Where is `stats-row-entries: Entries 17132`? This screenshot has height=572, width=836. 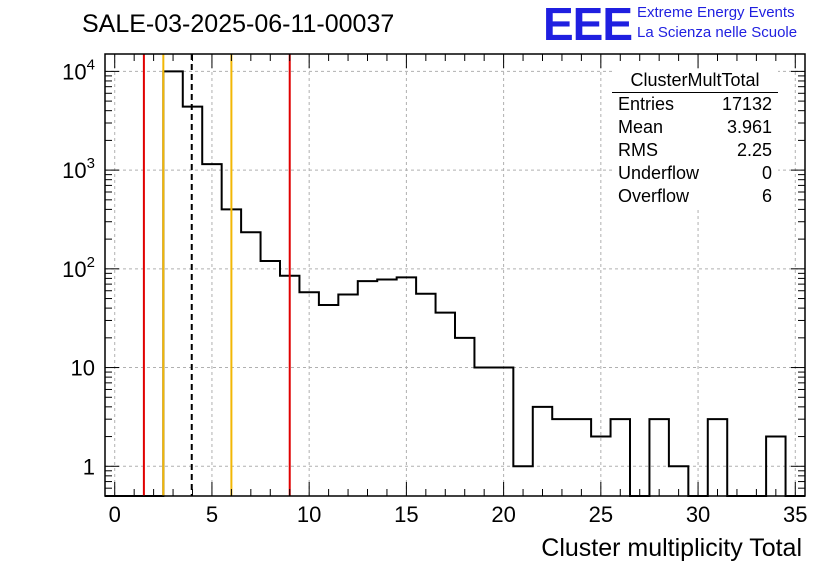
stats-row-entries: Entries 17132 is located at coordinates (695, 104).